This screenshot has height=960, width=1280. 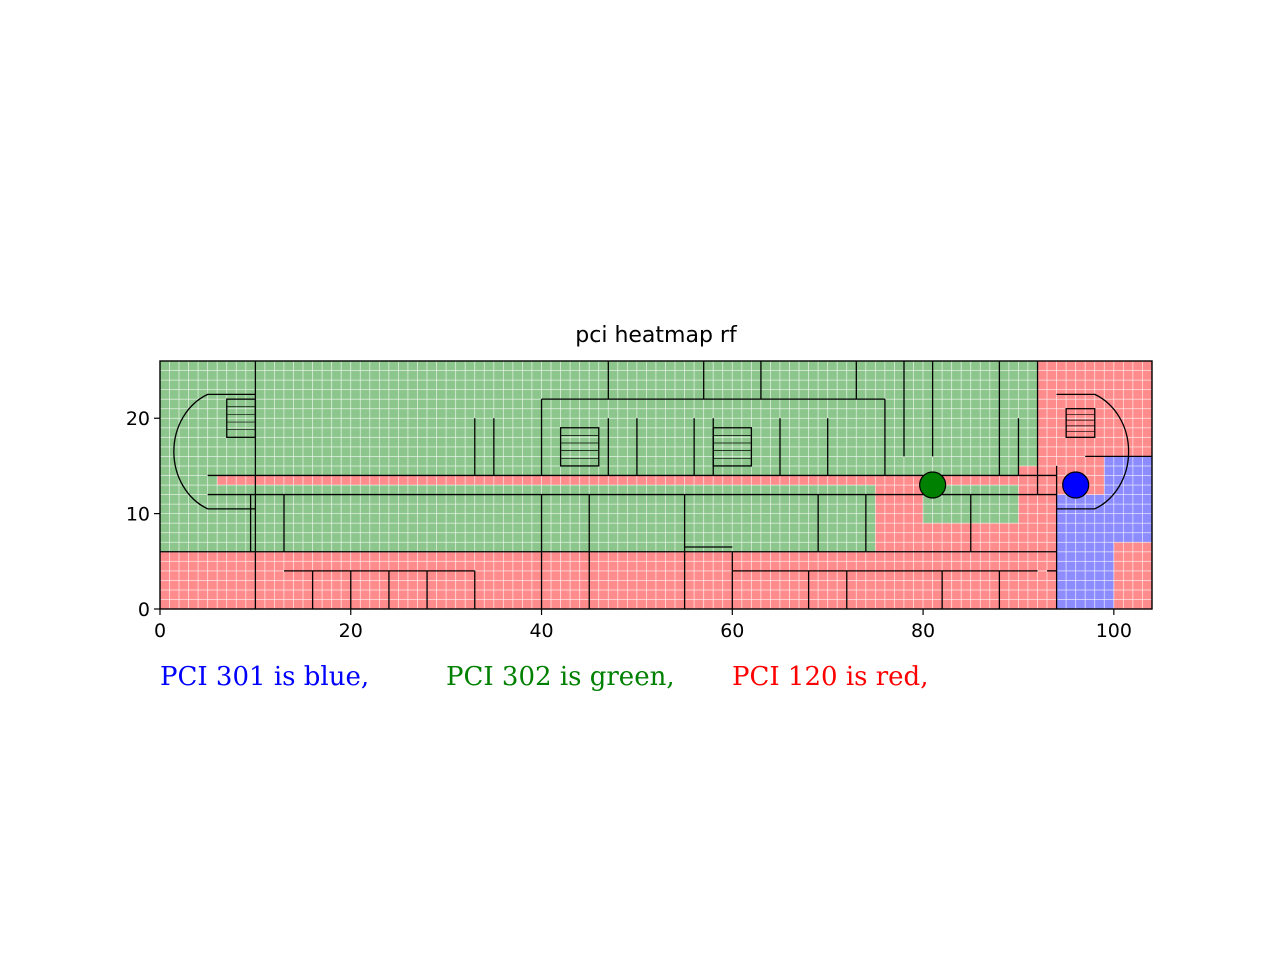 I want to click on stairwell-box, so click(x=732, y=447).